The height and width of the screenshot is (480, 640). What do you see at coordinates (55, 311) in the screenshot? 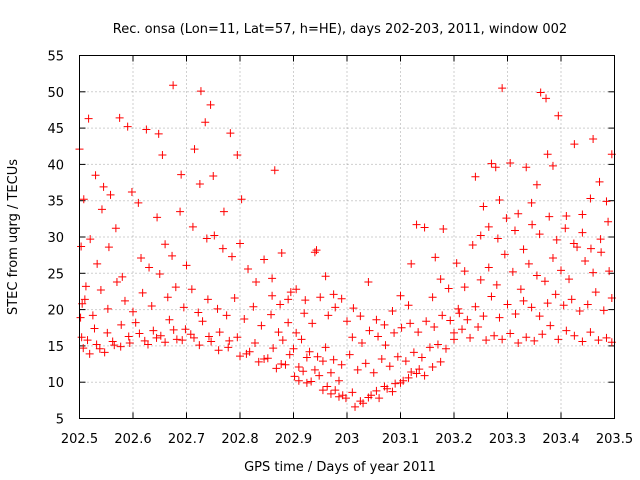
I see `y-tick-label: 20` at bounding box center [55, 311].